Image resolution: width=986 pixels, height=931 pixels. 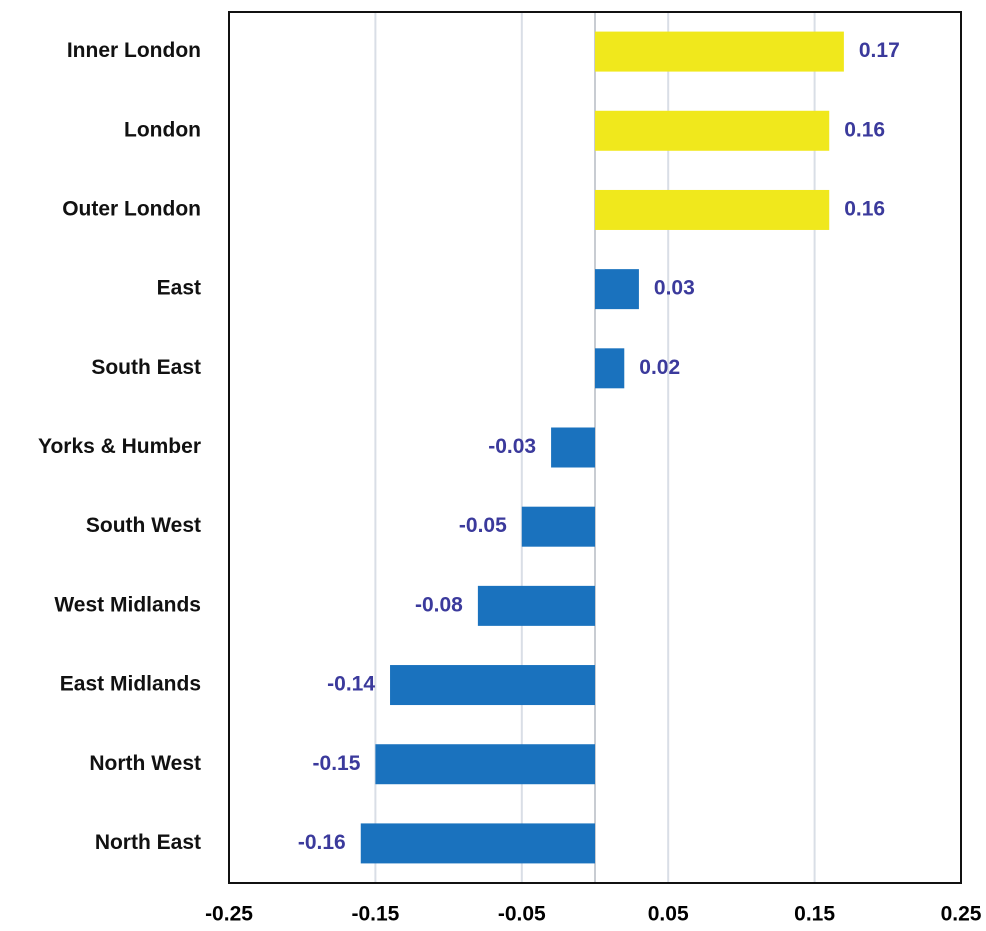 What do you see at coordinates (134, 50) in the screenshot?
I see `y-tick-label: Inner London` at bounding box center [134, 50].